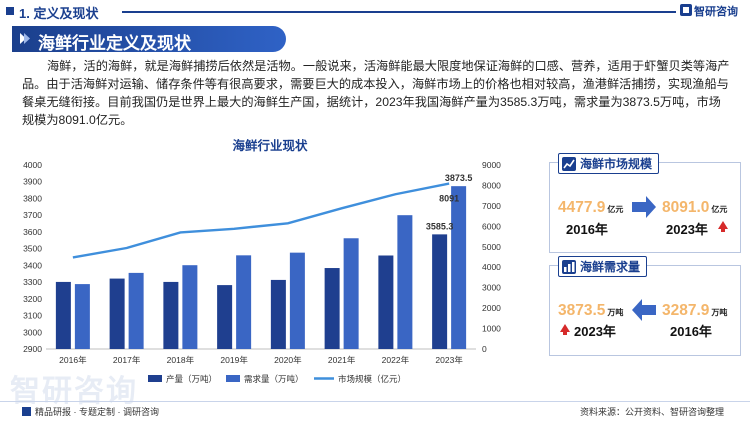 This screenshot has height=421, width=750. What do you see at coordinates (234, 360) in the screenshot?
I see `x-tick-label: 2019年` at bounding box center [234, 360].